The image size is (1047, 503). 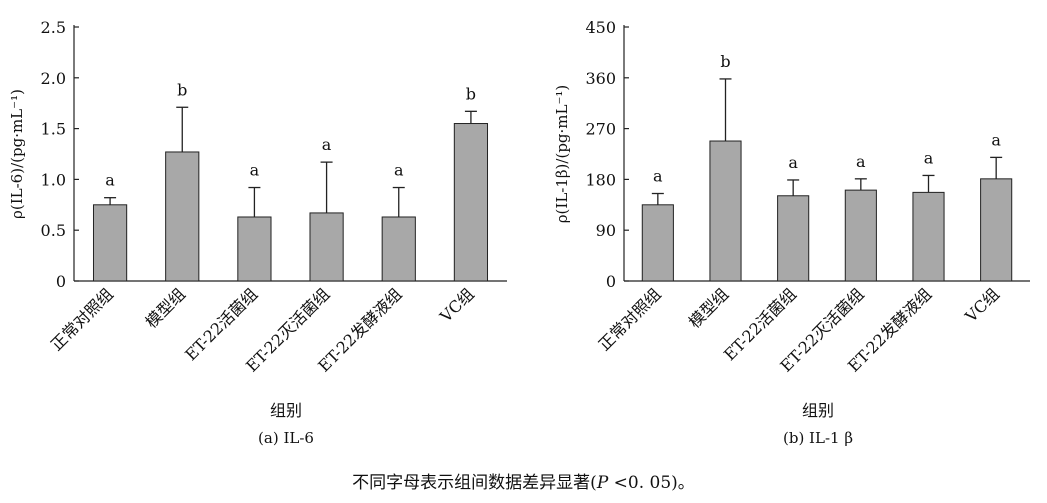 I want to click on y-tick-label: 2.0, so click(x=53, y=78).